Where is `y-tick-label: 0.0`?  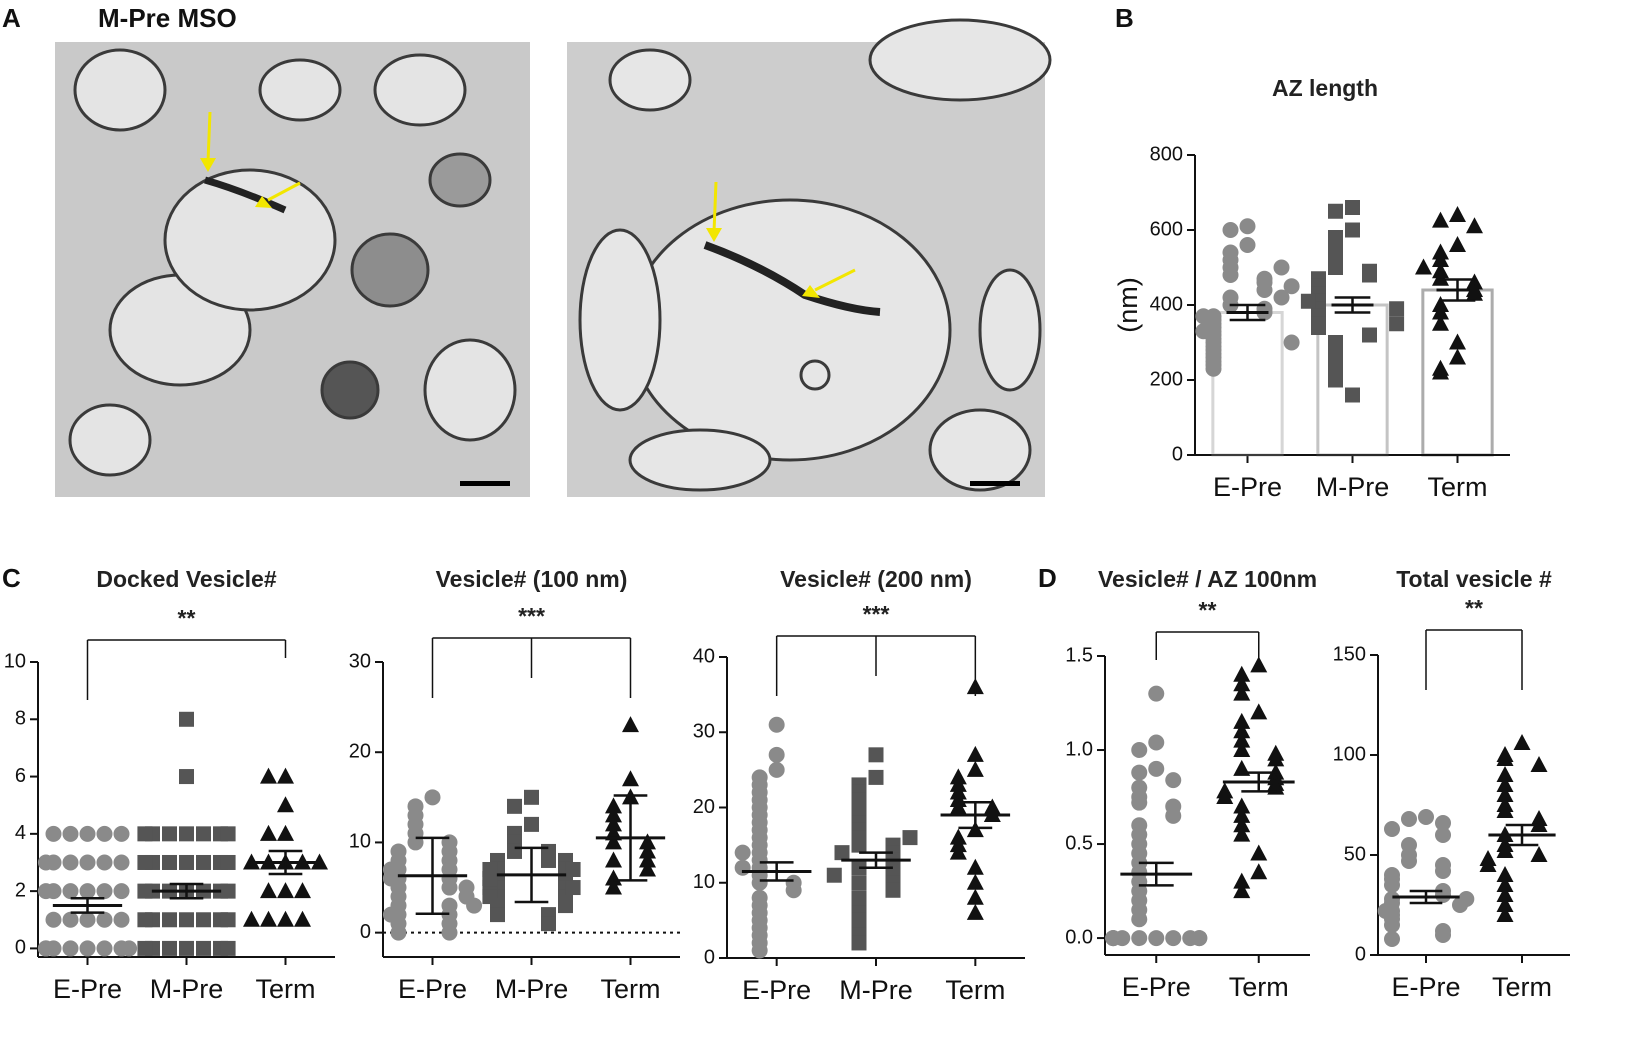
y-tick-label: 0.0 is located at coordinates (1079, 937).